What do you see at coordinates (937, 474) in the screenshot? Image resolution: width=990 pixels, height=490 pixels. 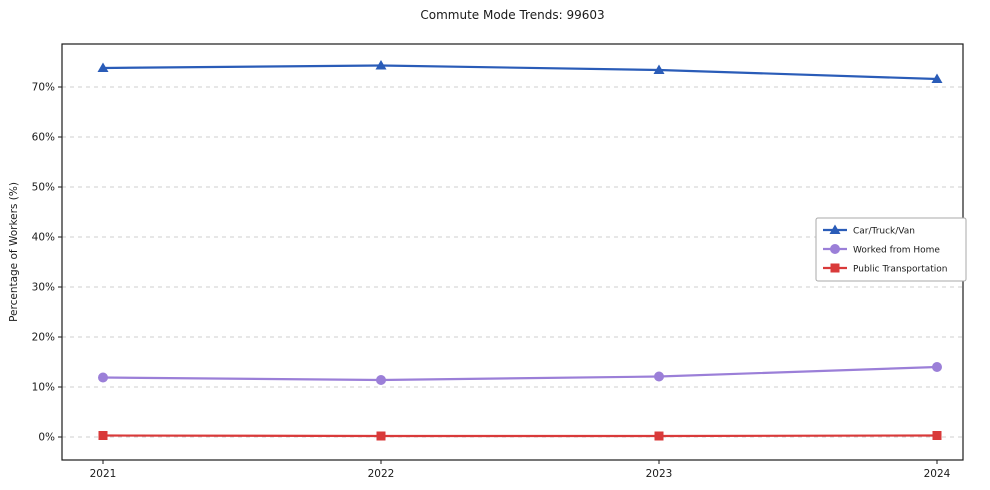 I see `x-tick-label: 2024` at bounding box center [937, 474].